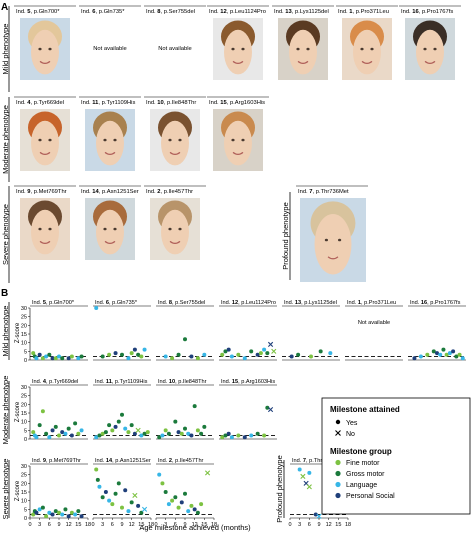 The width and height of the screenshot is (474, 537). Describe the element at coordinates (18, 490) in the screenshot. I see `y-axis-label: Z-score` at that location.